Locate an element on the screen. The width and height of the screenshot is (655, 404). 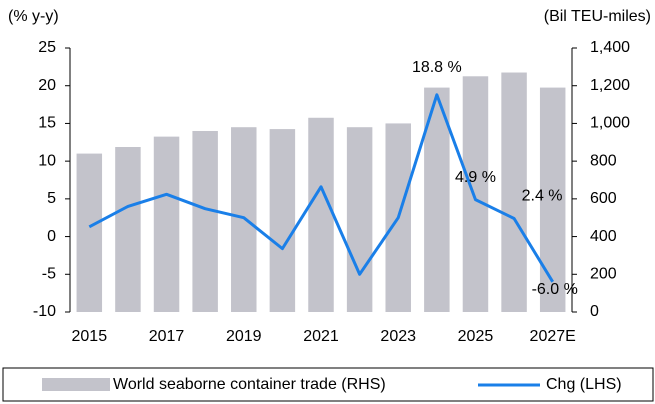
y-tick-label: 25 is located at coordinates (47, 47).